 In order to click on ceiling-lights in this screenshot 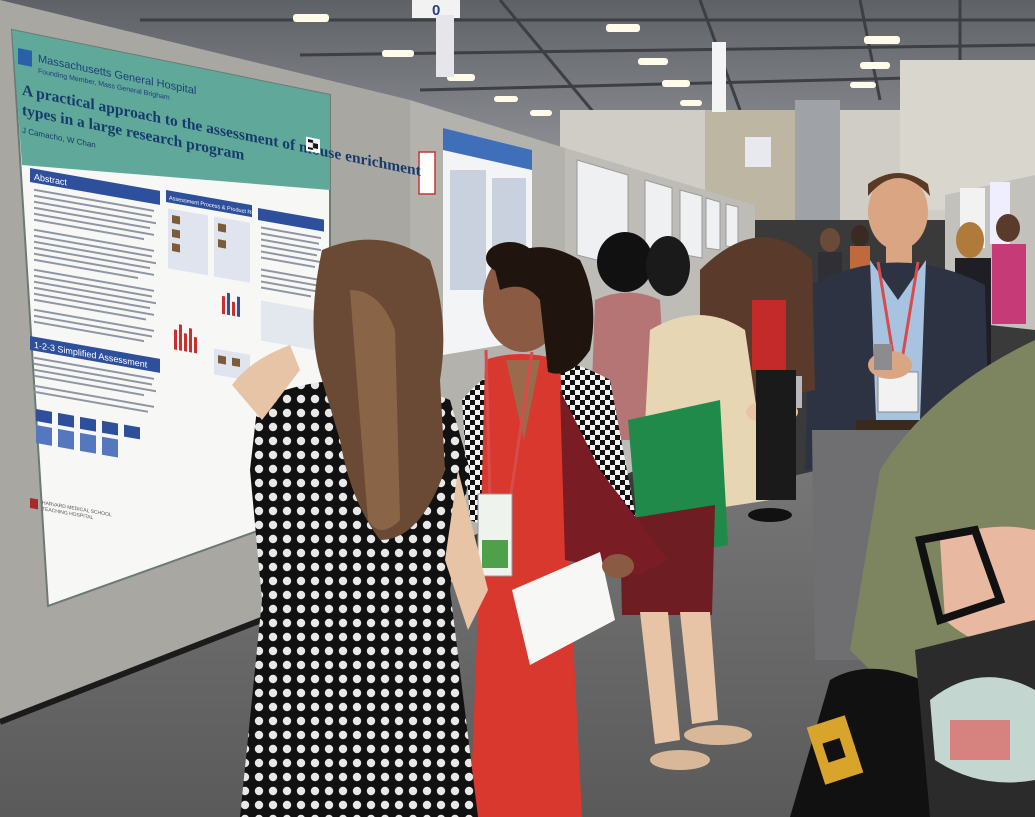, I will do `click(596, 65)`.